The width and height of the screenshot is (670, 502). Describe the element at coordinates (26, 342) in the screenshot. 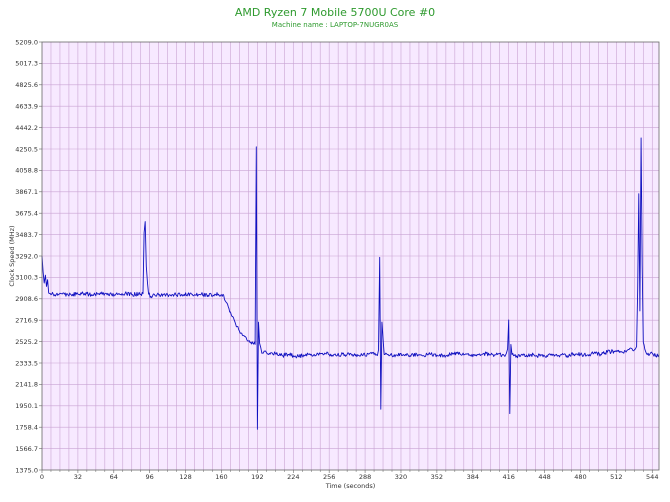

I see `y-tick-label: 2525.2` at that location.